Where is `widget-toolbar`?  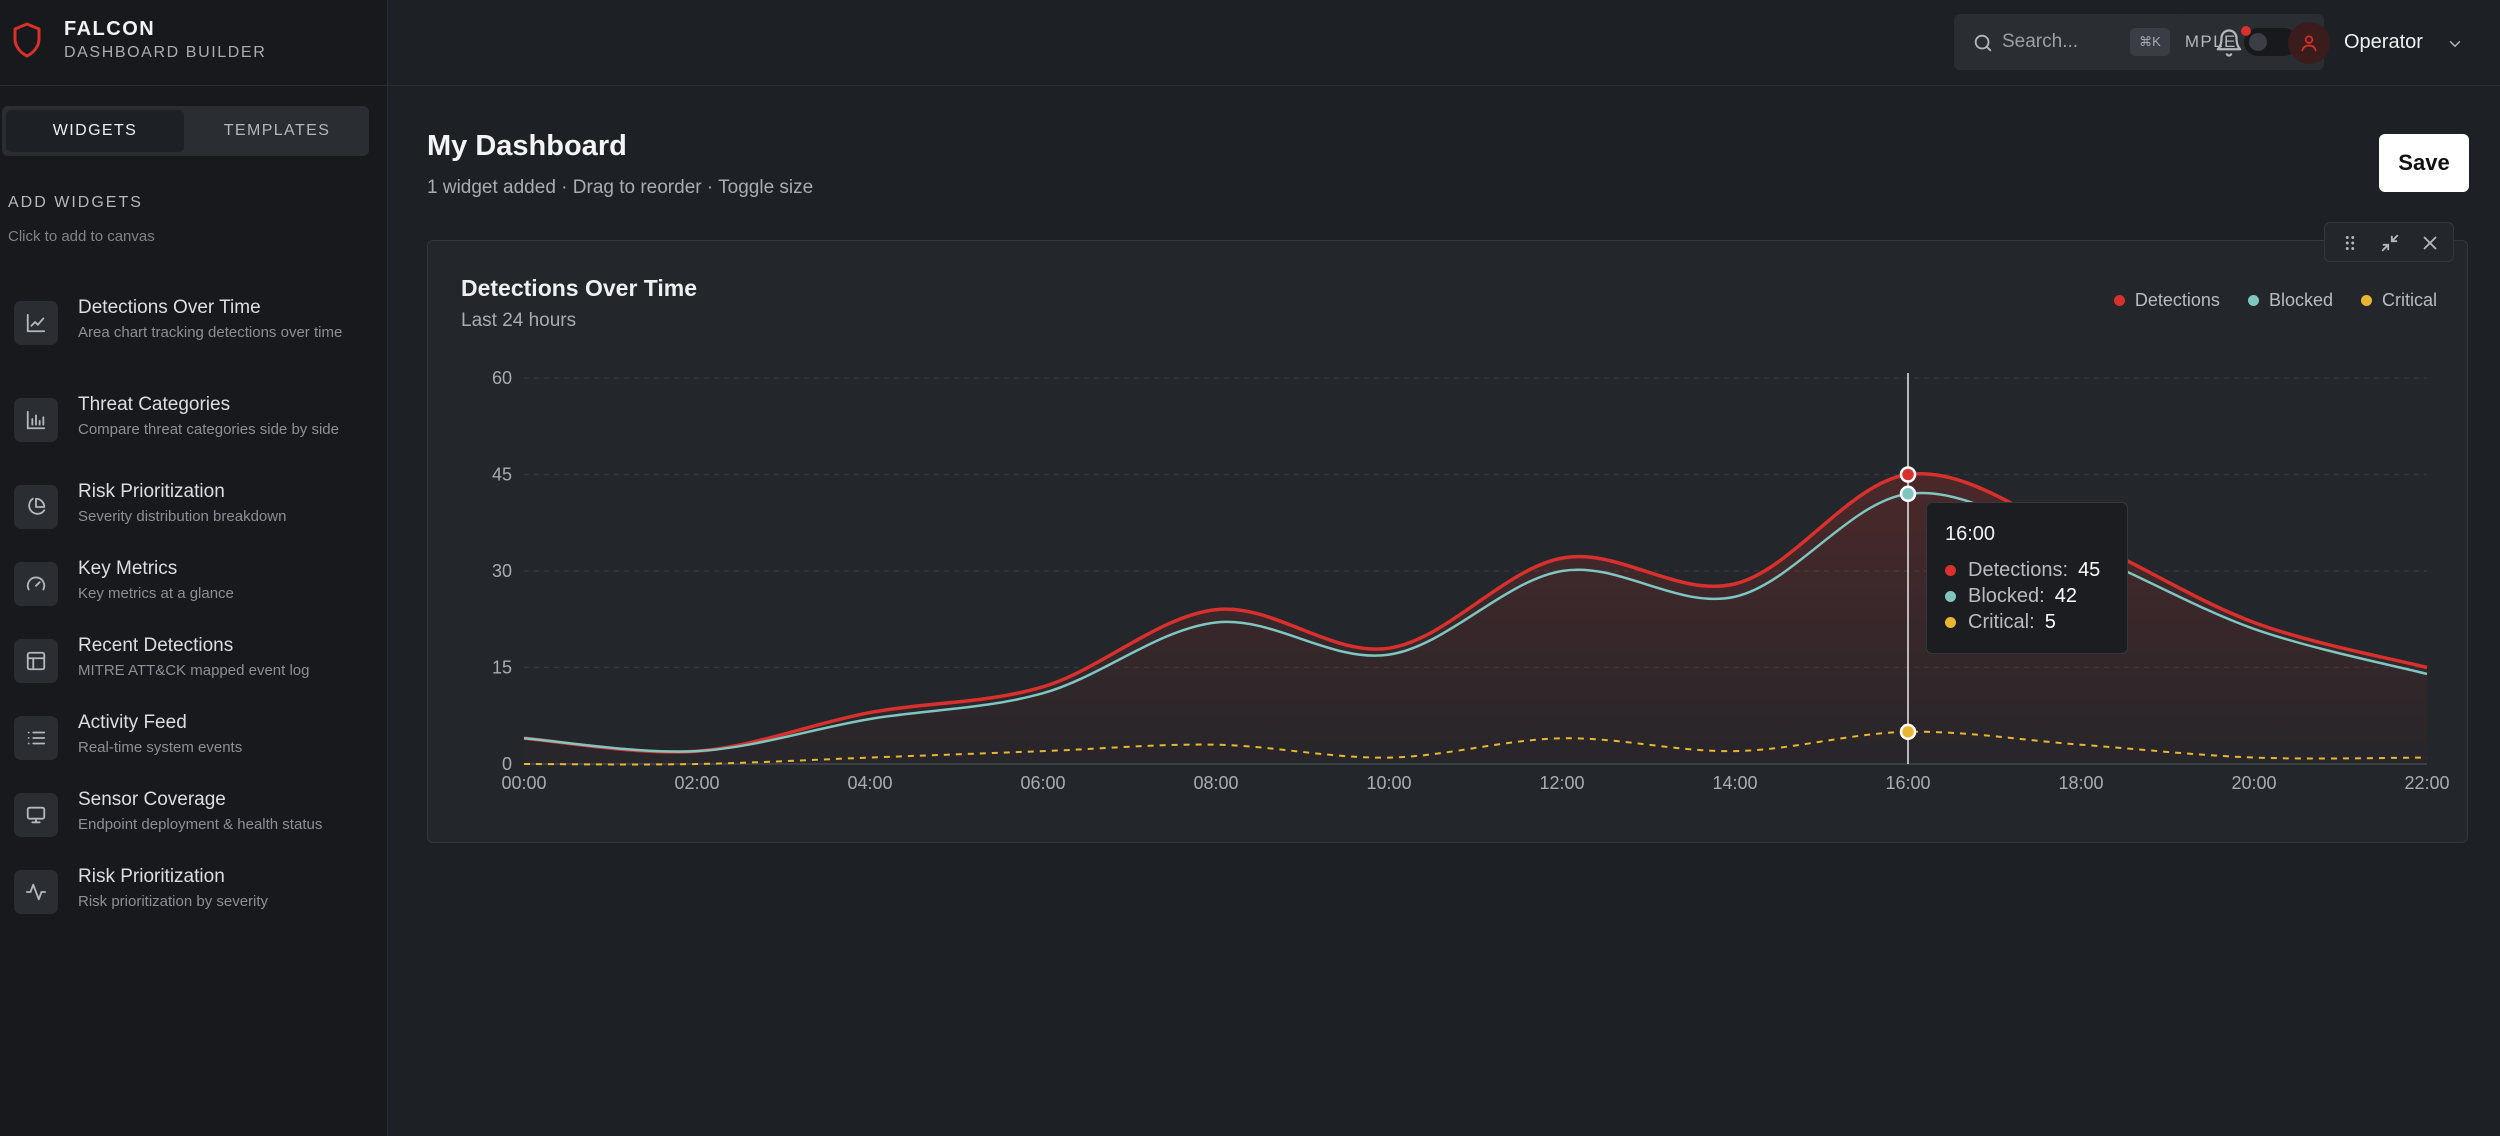
widget-toolbar is located at coordinates (2389, 242).